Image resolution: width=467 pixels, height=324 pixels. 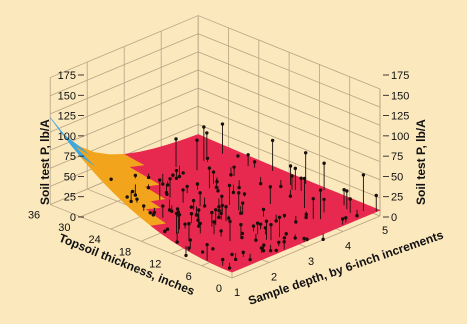 What do you see at coordinates (274, 278) in the screenshot?
I see `depth-tick-label: 2` at bounding box center [274, 278].